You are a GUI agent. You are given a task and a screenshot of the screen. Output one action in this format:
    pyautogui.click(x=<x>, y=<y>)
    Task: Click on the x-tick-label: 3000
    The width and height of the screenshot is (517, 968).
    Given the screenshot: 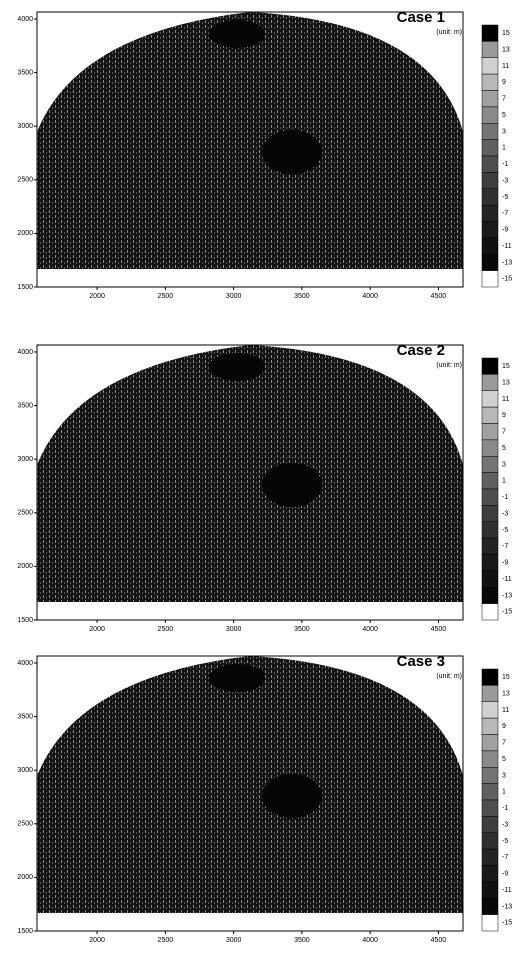 What is the action you would take?
    pyautogui.click(x=234, y=296)
    